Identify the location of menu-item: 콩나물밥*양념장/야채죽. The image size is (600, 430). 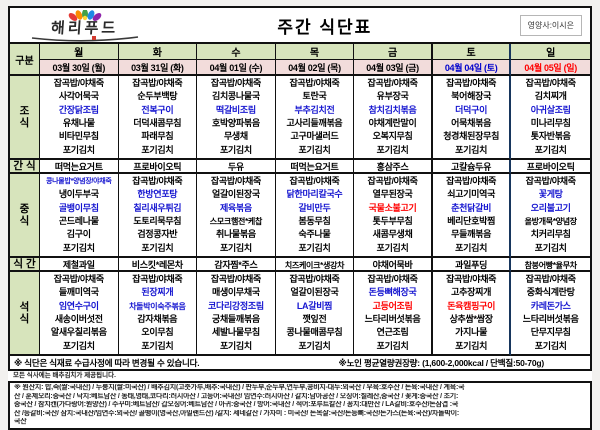
(79, 182).